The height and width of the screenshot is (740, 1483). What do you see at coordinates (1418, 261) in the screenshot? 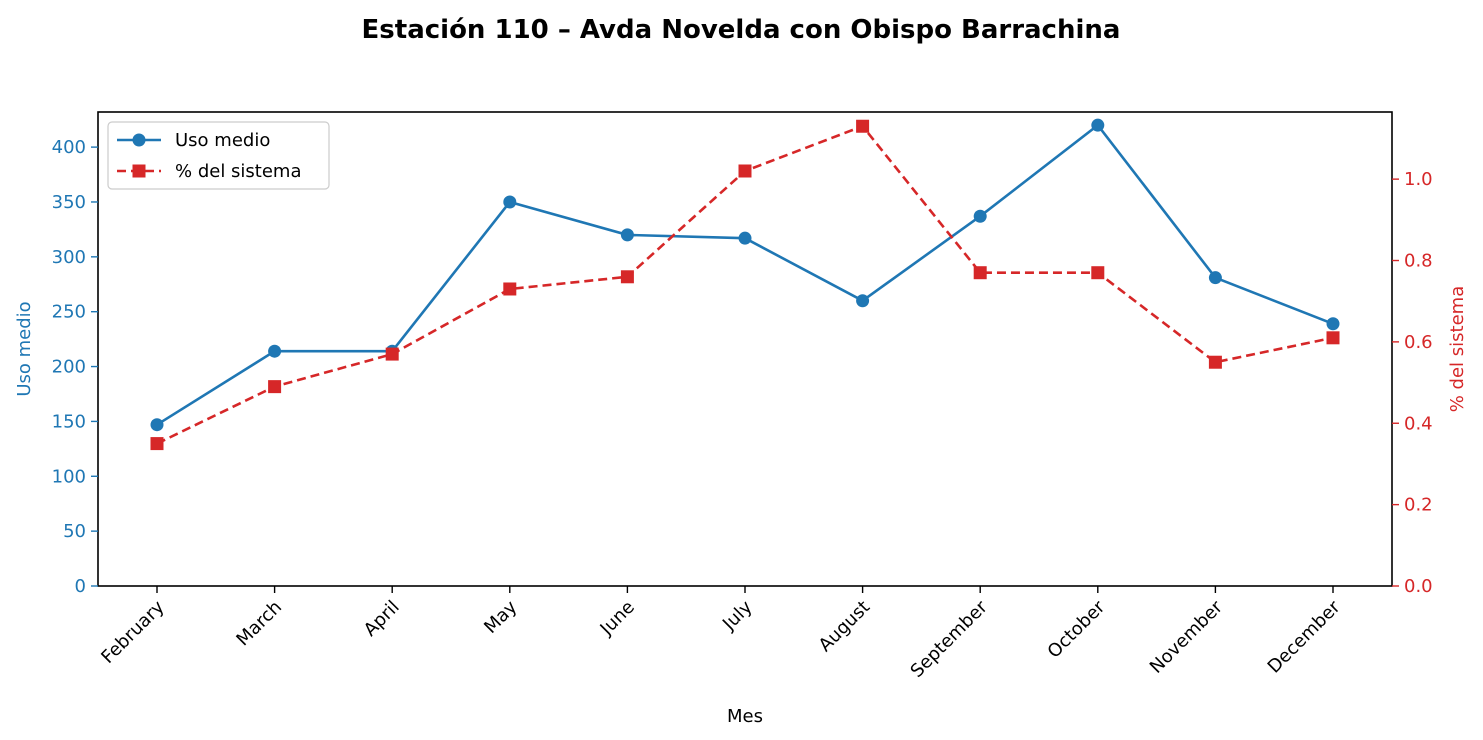
I see `y-right-tick-label: 0.8` at bounding box center [1418, 261].